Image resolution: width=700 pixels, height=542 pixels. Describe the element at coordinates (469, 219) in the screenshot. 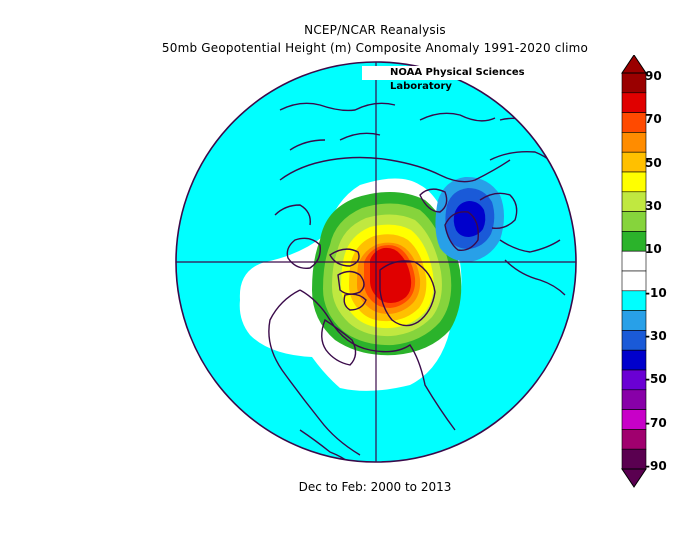

I see `negative-anomaly-core` at that location.